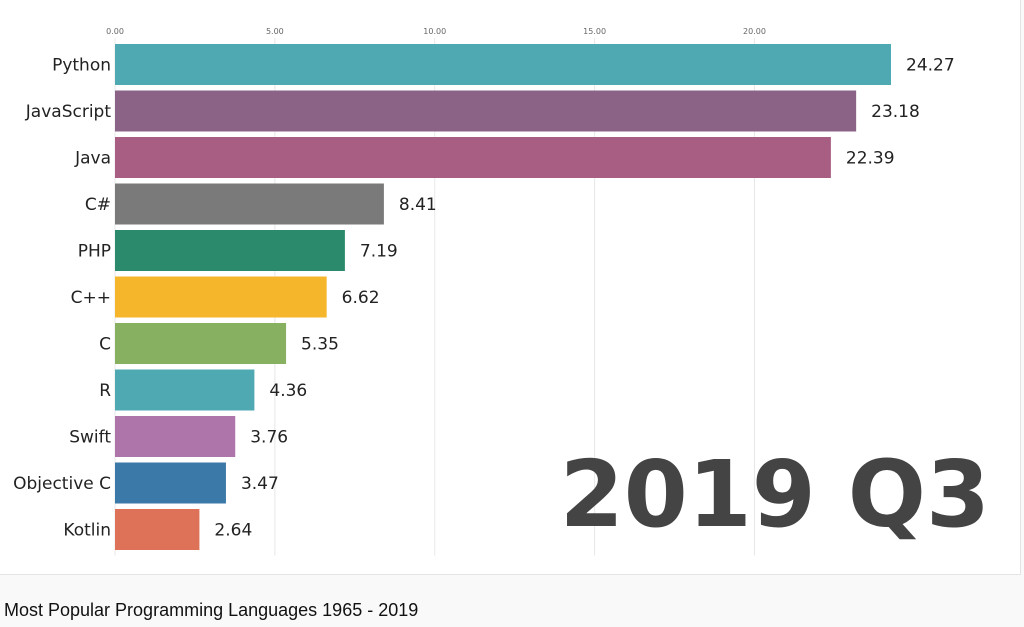 The height and width of the screenshot is (627, 1024). I want to click on category-label: C++, so click(91, 298).